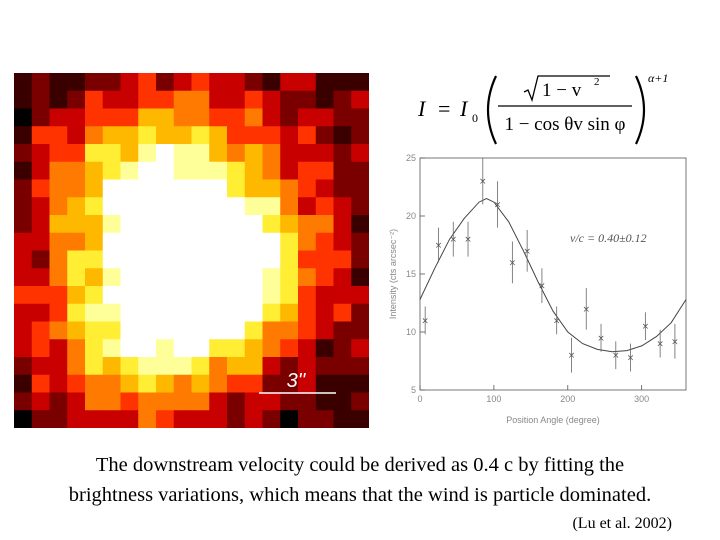 The image size is (720, 540). What do you see at coordinates (640, 110) in the screenshot?
I see `right-paren` at bounding box center [640, 110].